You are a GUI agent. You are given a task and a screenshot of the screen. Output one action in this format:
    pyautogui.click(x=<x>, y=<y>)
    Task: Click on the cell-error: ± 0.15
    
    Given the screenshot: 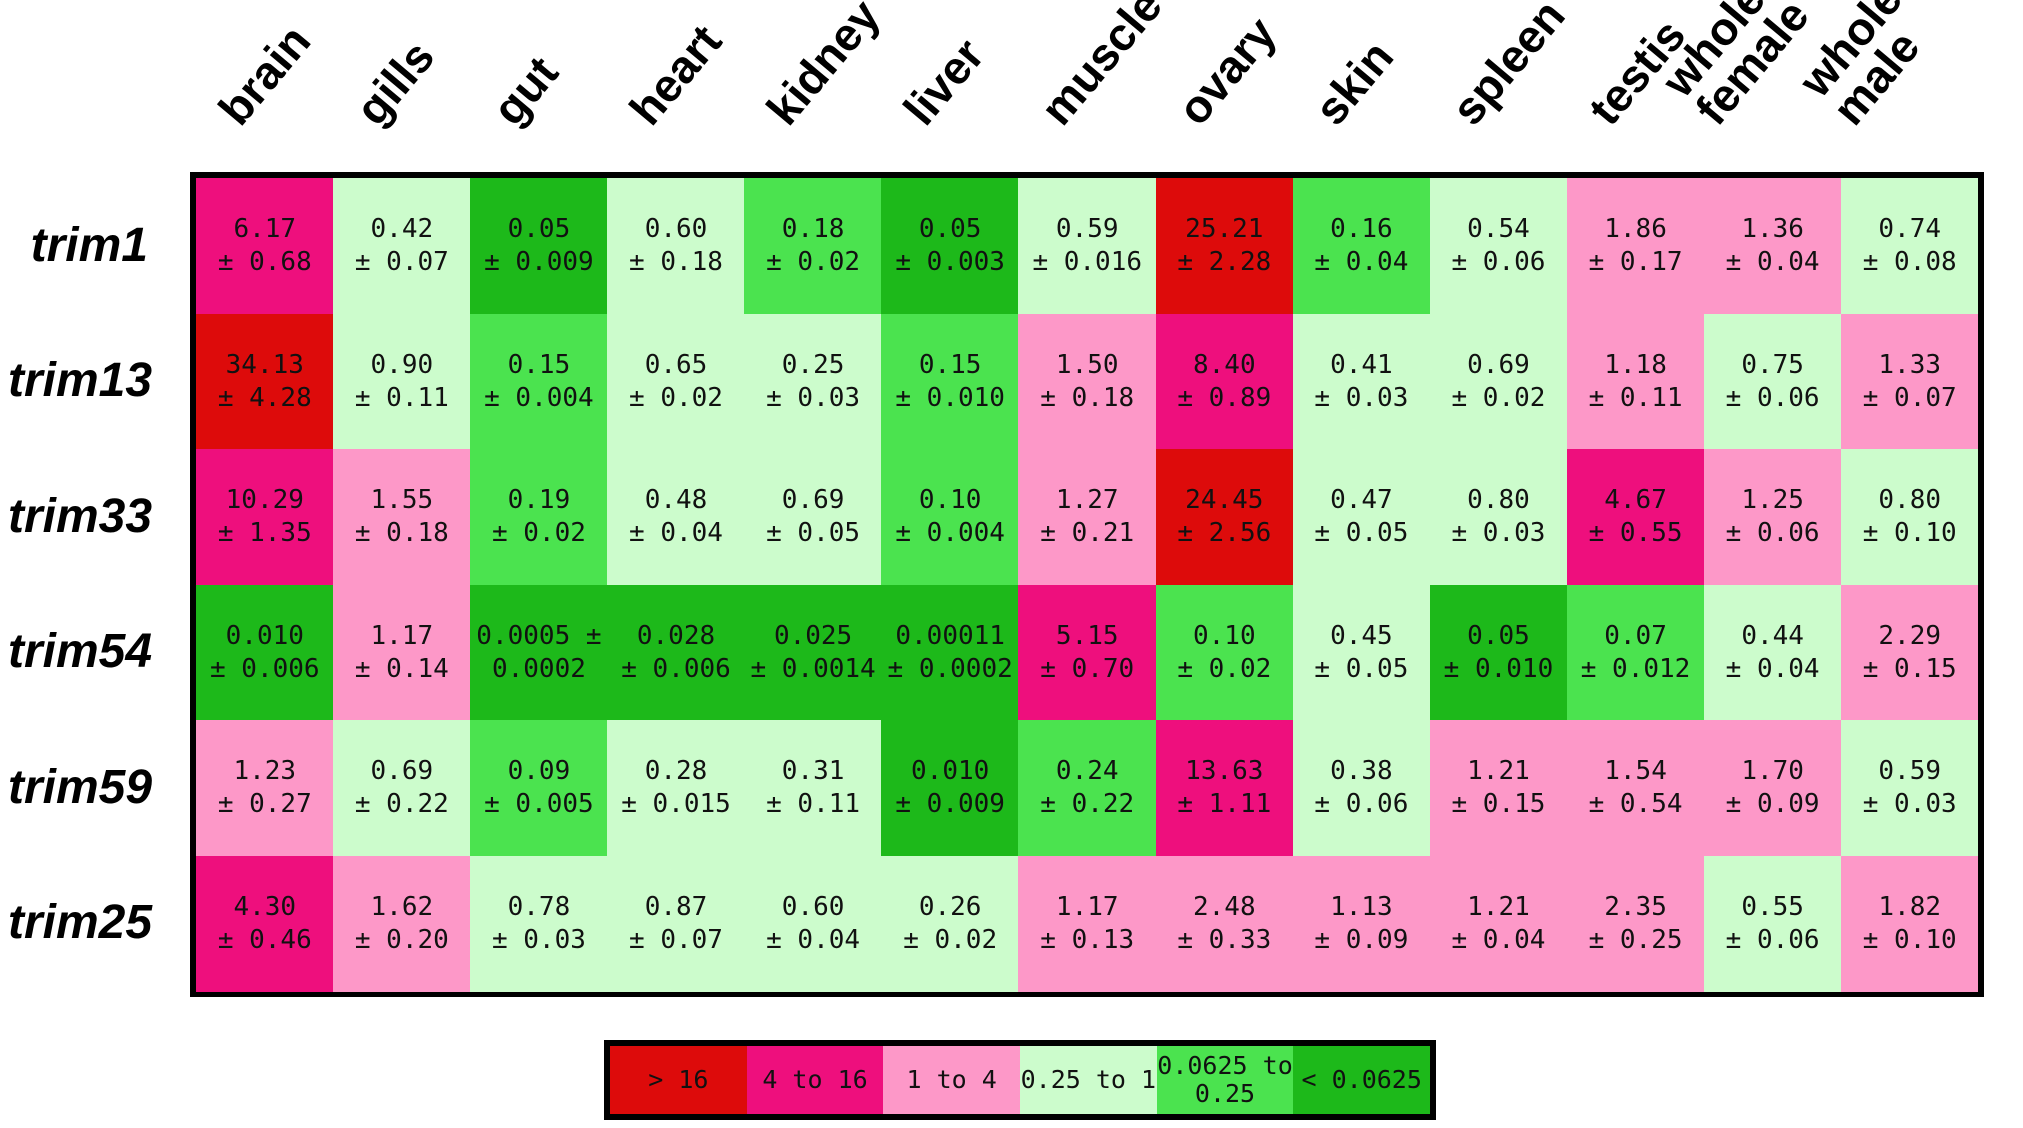 What is the action you would take?
    pyautogui.click(x=1909, y=668)
    